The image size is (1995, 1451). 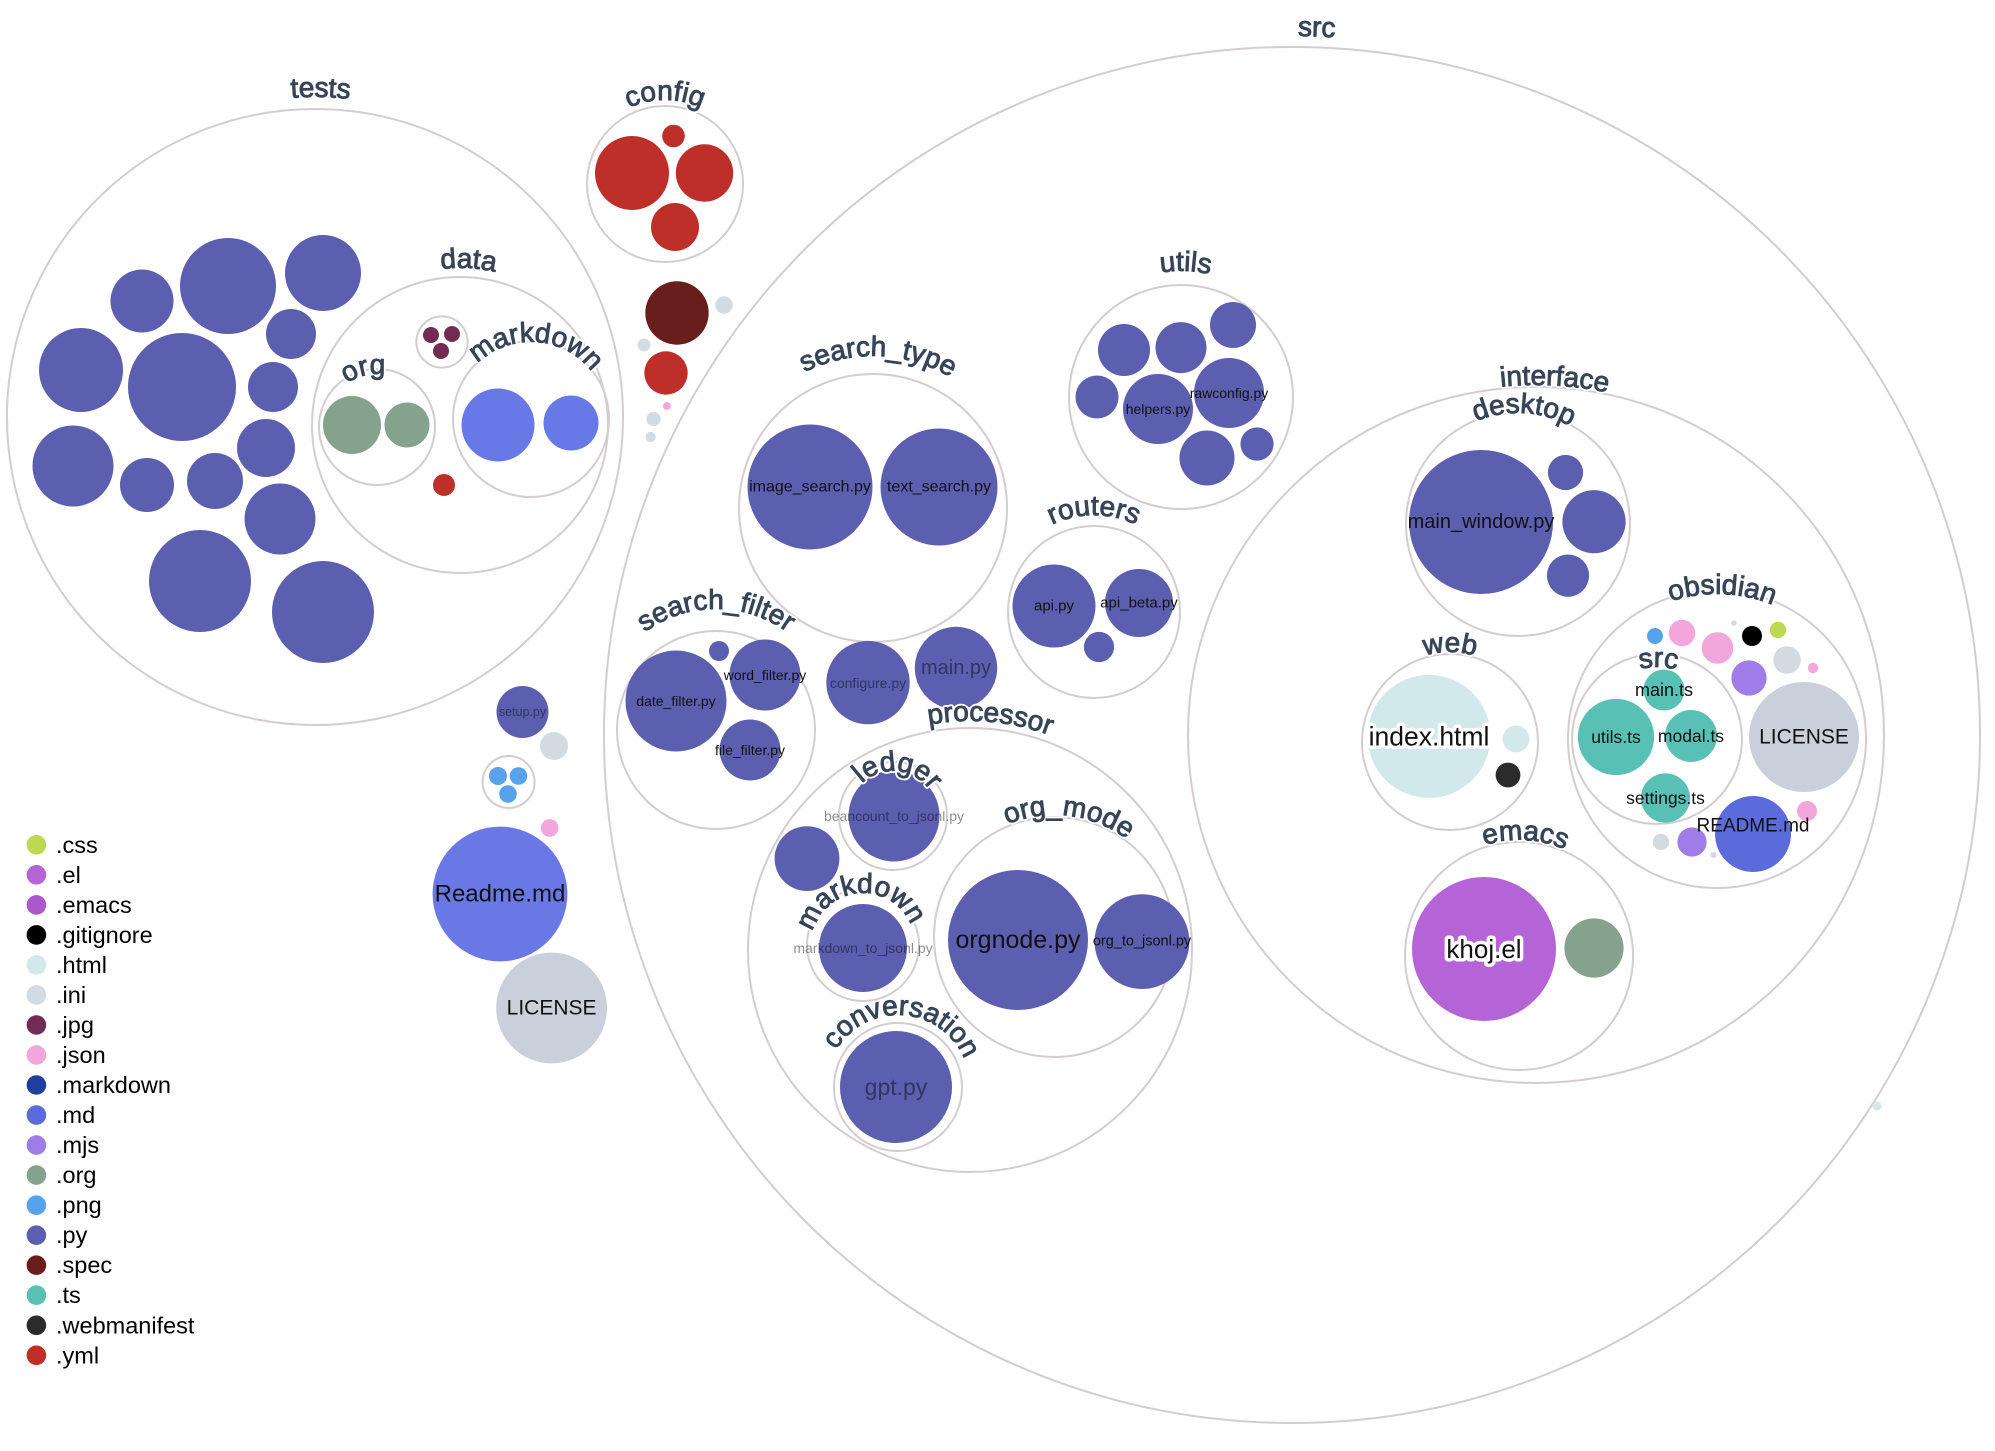 What do you see at coordinates (764, 675) in the screenshot?
I see `svg-text: word_filter.py` at bounding box center [764, 675].